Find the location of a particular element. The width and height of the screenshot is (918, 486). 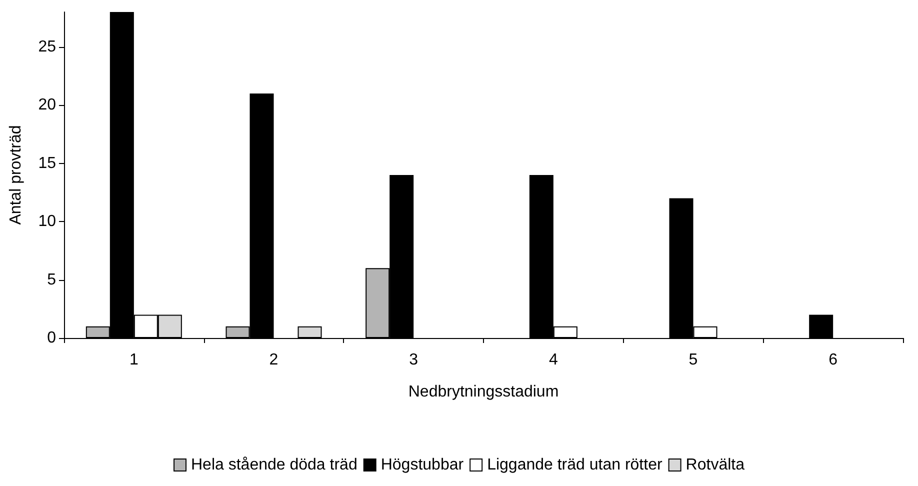

x-tick-label: 1 is located at coordinates (133, 360).